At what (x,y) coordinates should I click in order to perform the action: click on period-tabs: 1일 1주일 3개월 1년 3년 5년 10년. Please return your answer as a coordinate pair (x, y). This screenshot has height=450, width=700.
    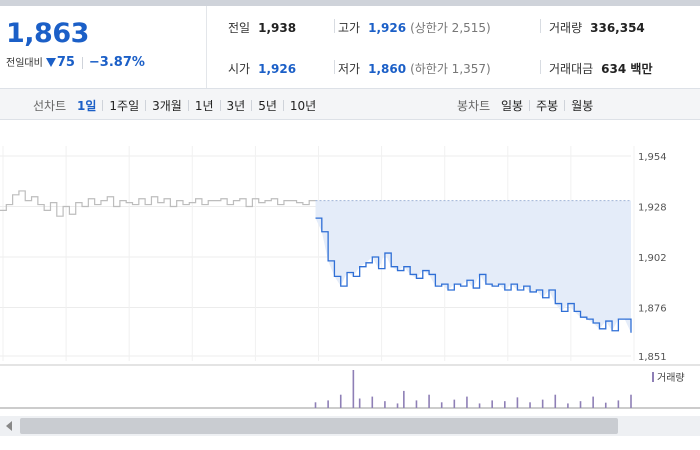
    Looking at the image, I should click on (196, 105).